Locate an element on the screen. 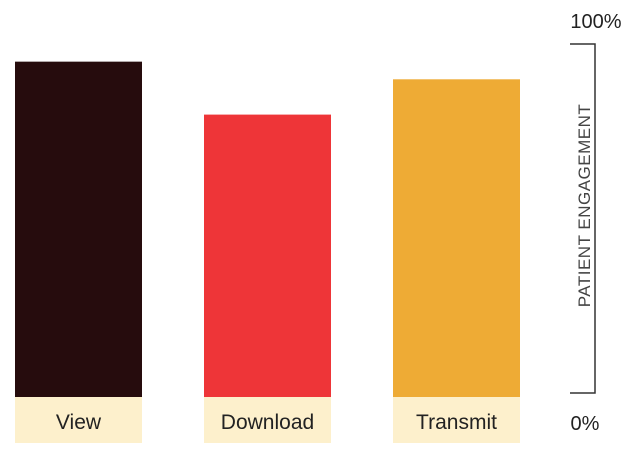 This screenshot has width=644, height=452. bar-transmit is located at coordinates (456, 238).